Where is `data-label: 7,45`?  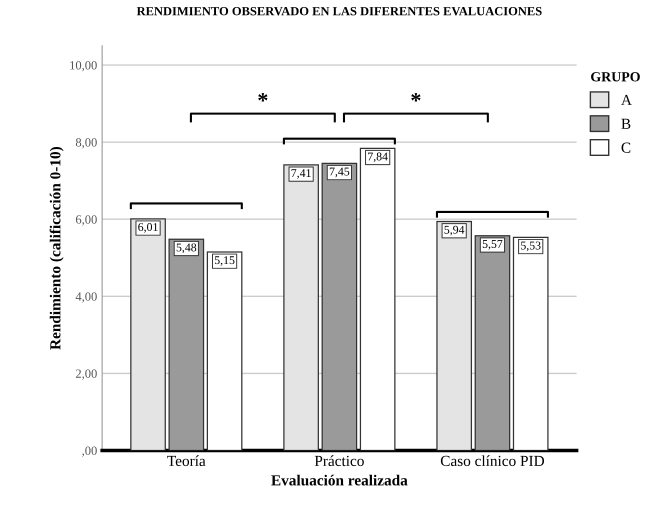 data-label: 7,45 is located at coordinates (340, 173).